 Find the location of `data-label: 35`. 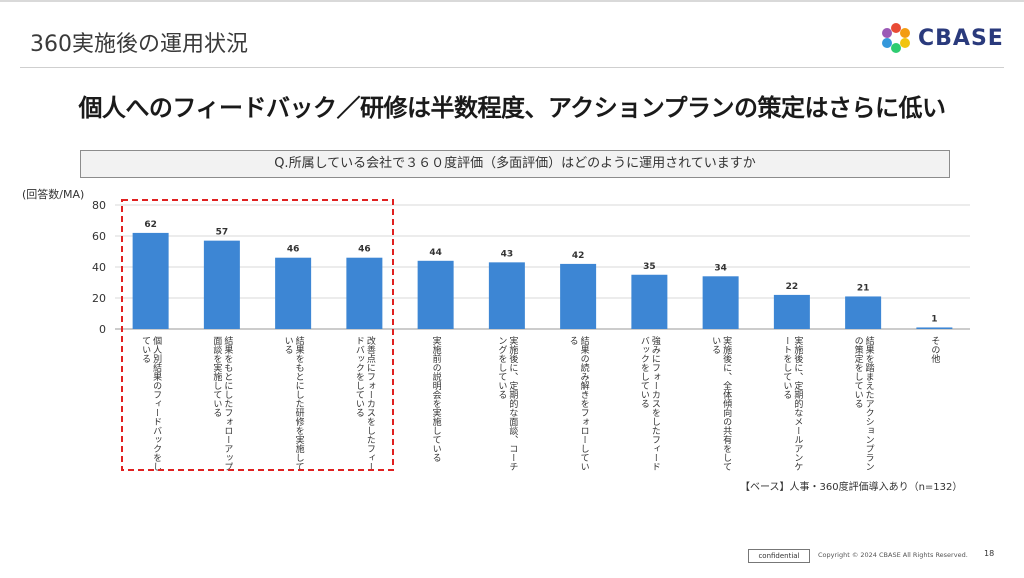

data-label: 35 is located at coordinates (649, 267).